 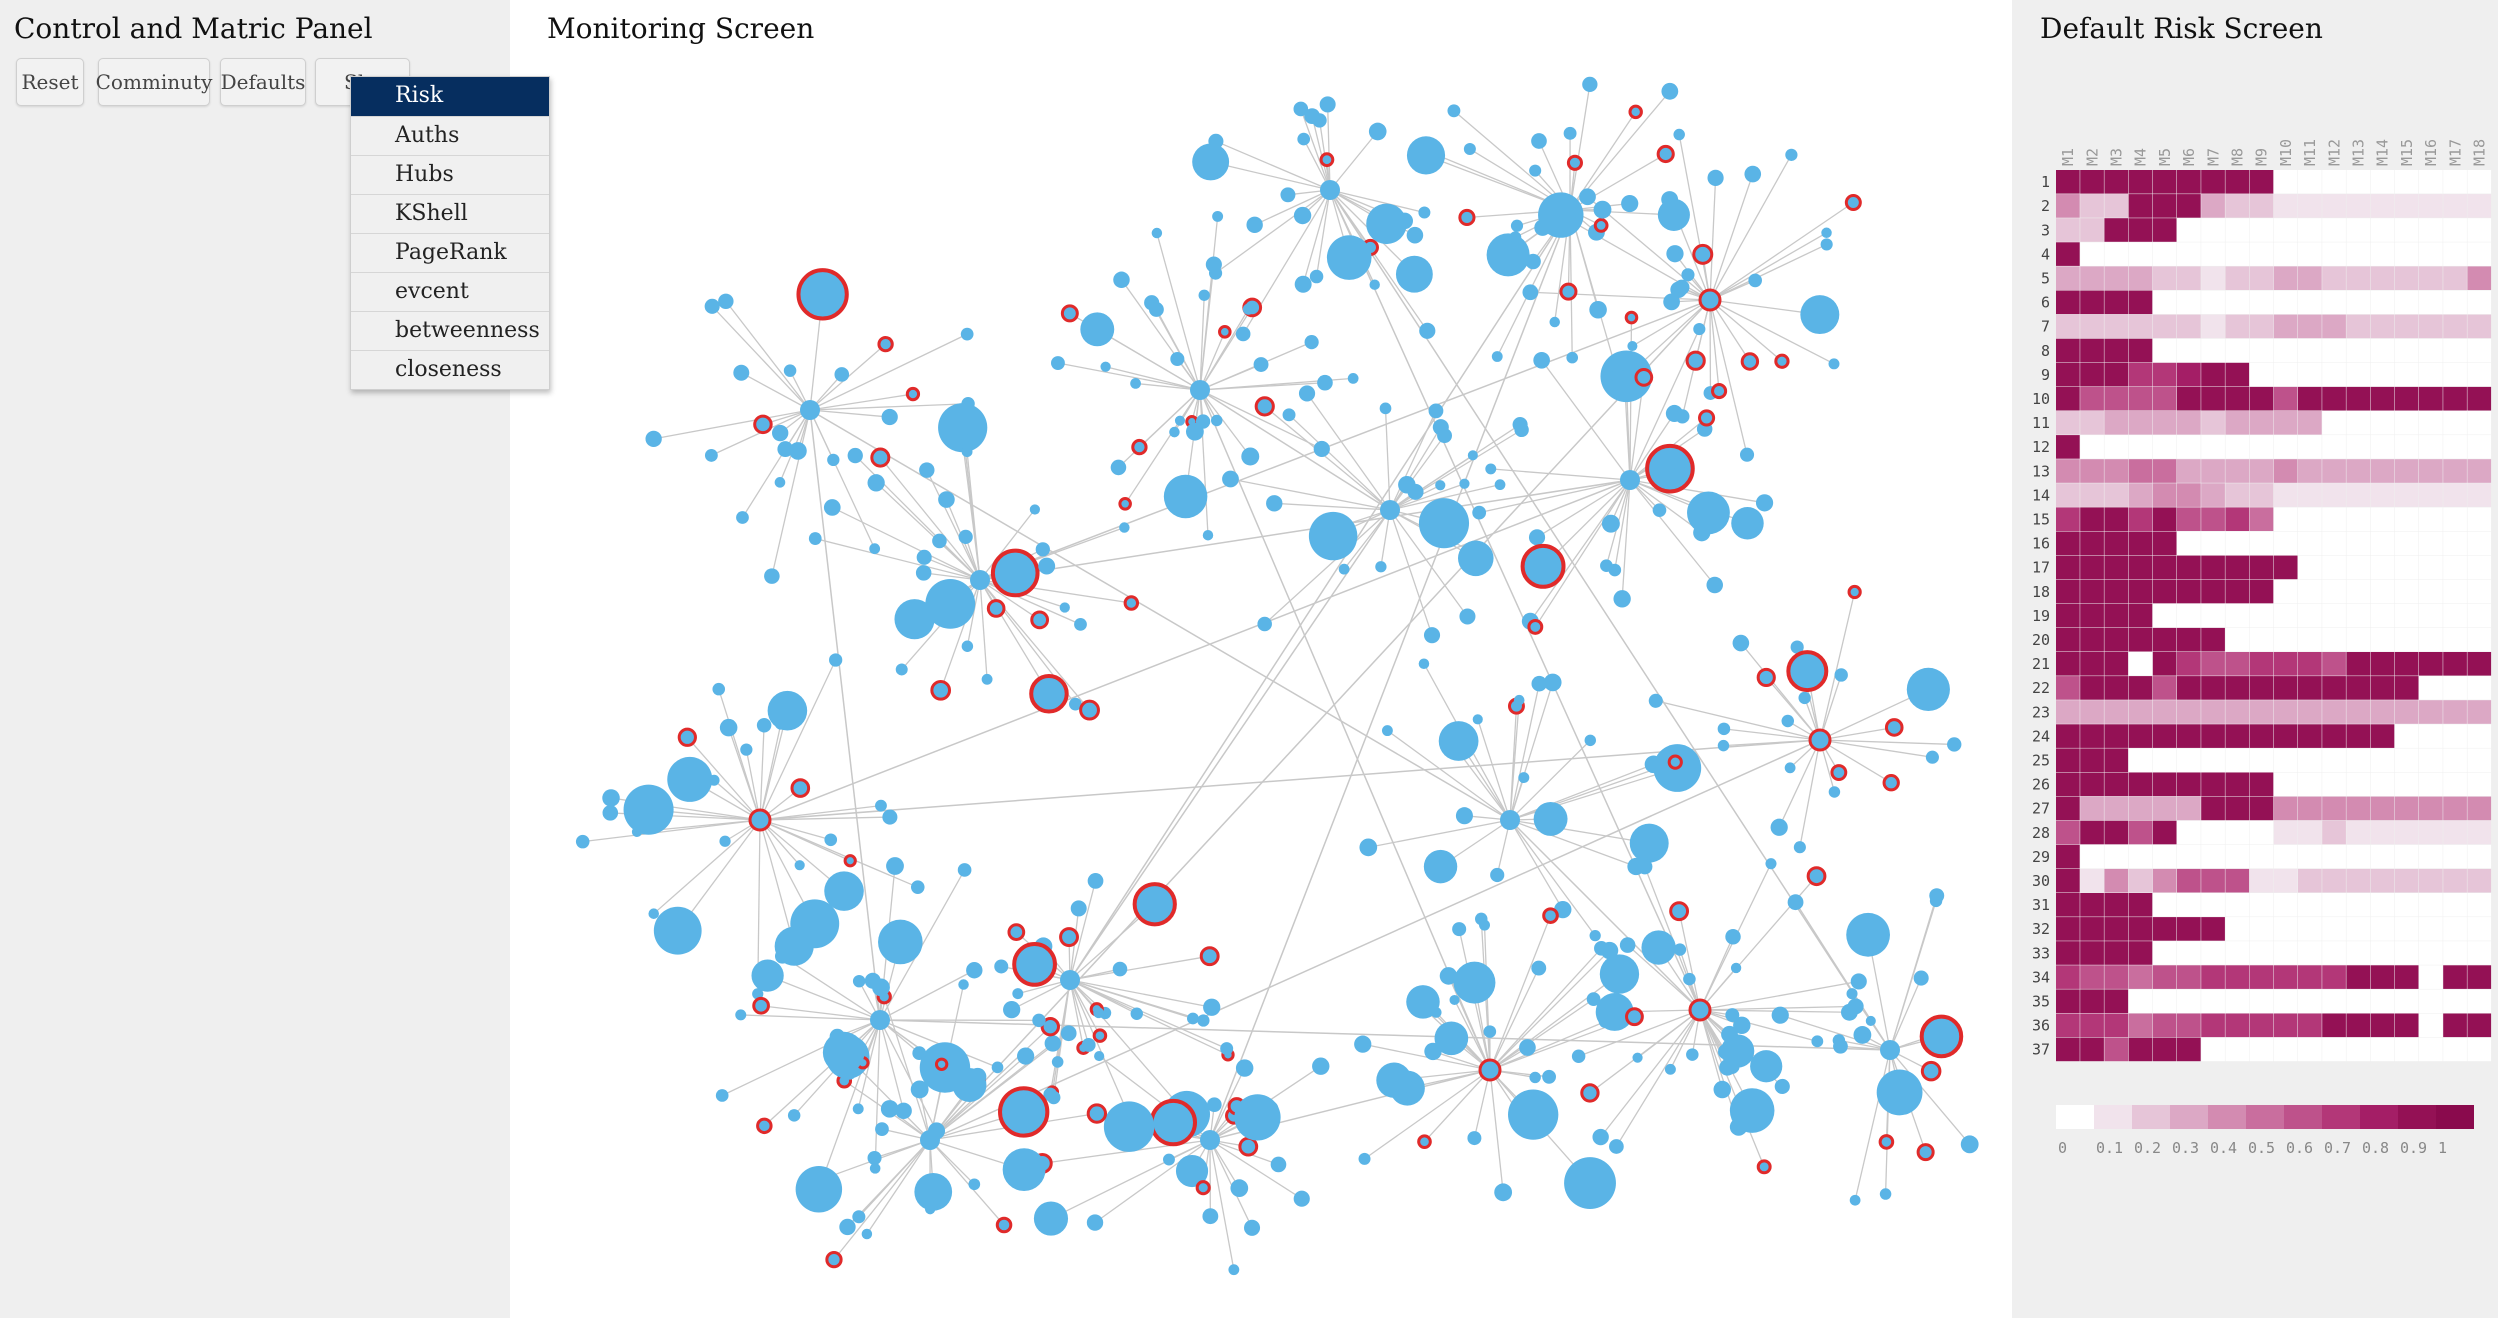 I want to click on reset-button: Reset, so click(x=50, y=82).